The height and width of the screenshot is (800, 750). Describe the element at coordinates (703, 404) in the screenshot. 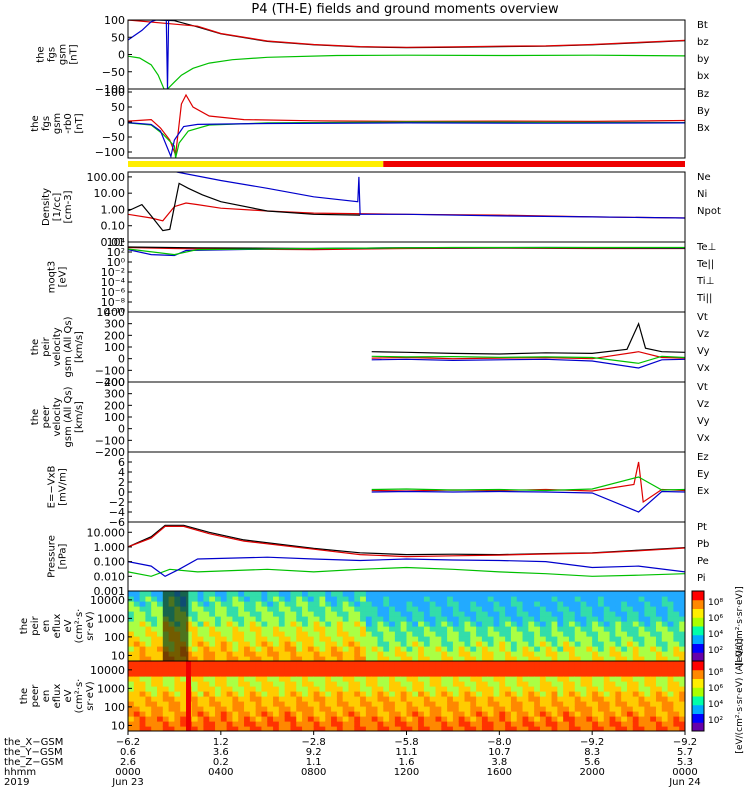

I see `legend-entry: Vz` at that location.